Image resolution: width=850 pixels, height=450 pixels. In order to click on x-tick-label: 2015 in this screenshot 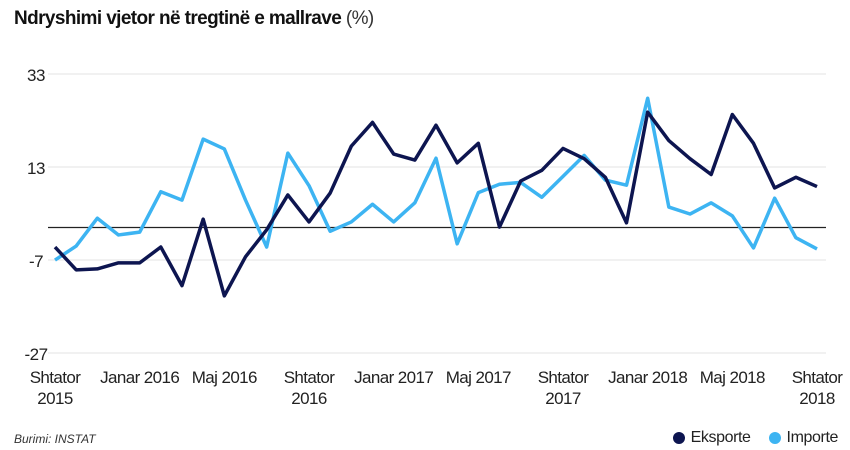, I will do `click(55, 398)`.